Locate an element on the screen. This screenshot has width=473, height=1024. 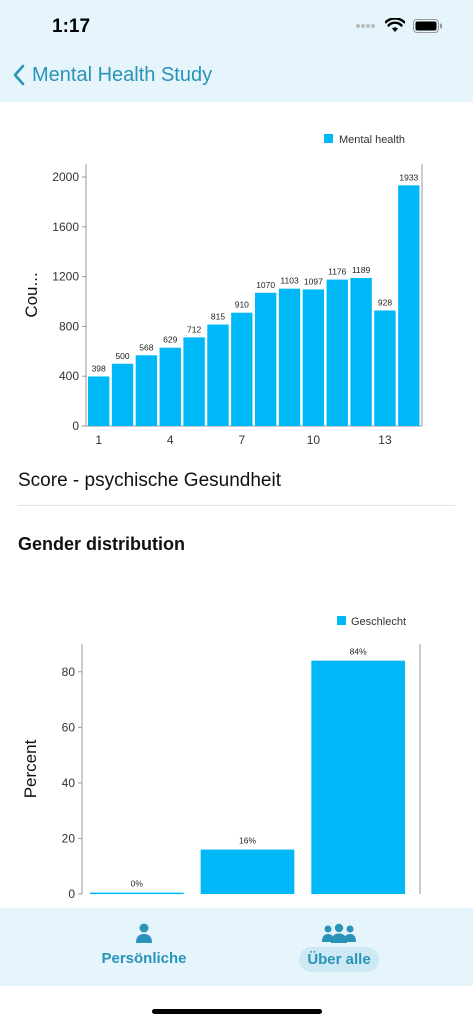
signal-icon is located at coordinates (365, 25).